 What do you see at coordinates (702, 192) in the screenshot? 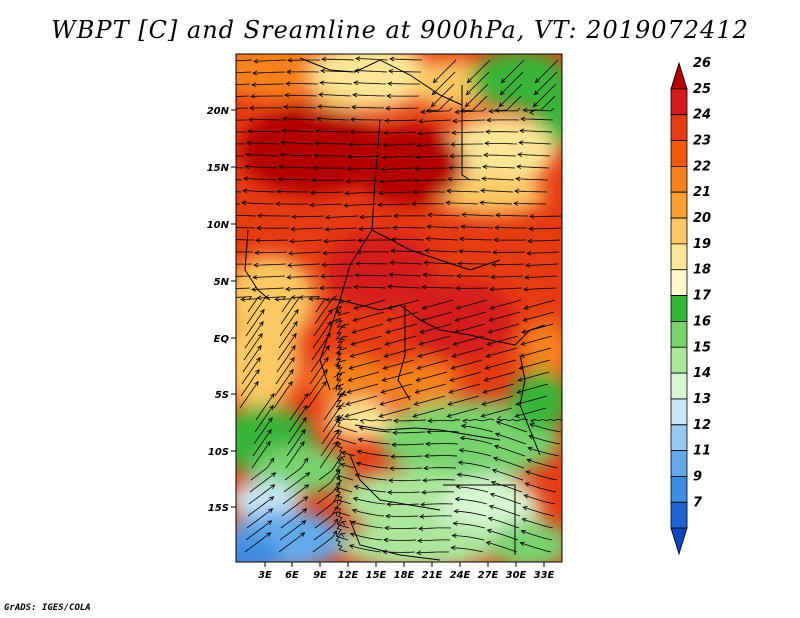
I see `colorbar-label: 21` at bounding box center [702, 192].